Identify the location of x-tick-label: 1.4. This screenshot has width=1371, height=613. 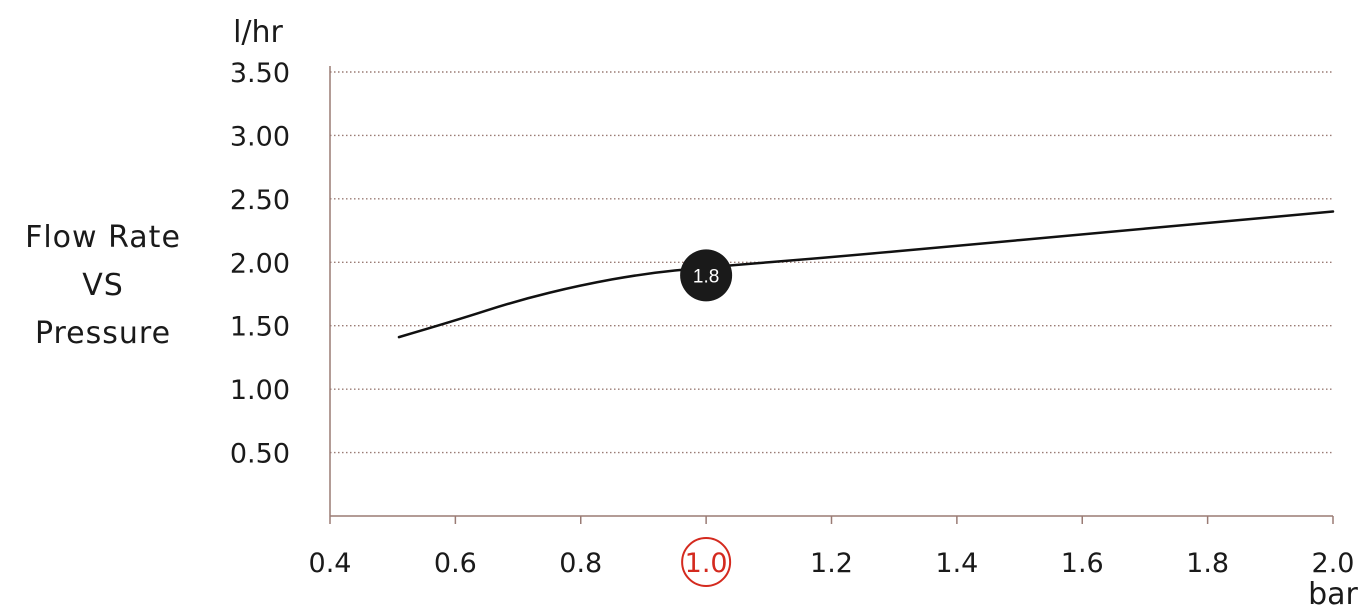
(956, 563).